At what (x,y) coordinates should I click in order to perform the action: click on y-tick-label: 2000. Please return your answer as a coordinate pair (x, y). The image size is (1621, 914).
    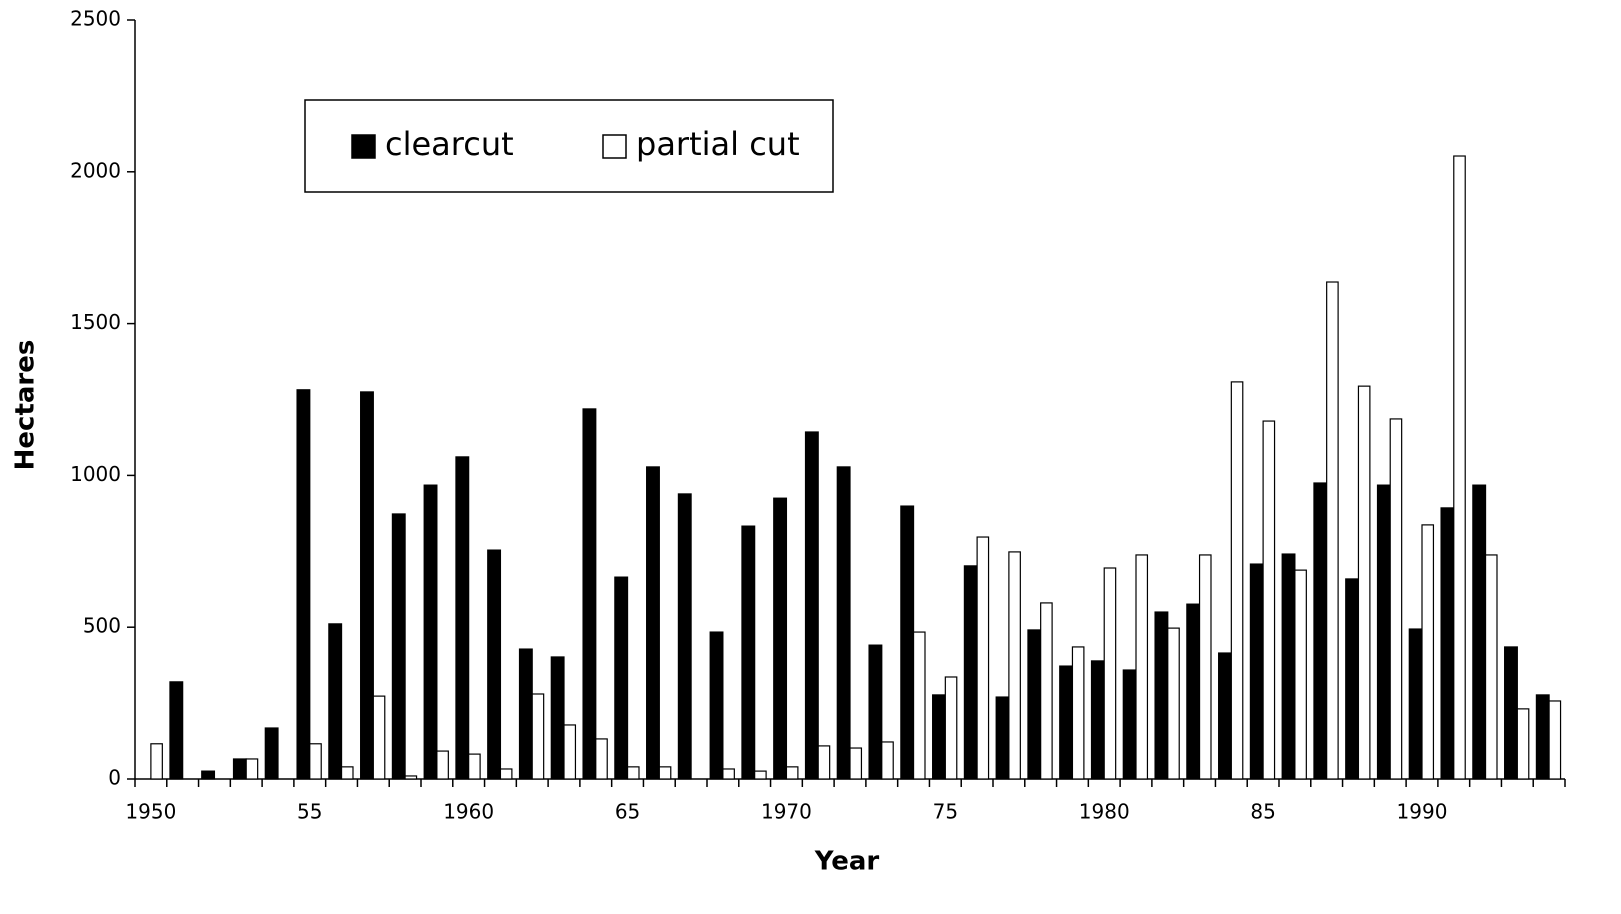
    Looking at the image, I should click on (95, 170).